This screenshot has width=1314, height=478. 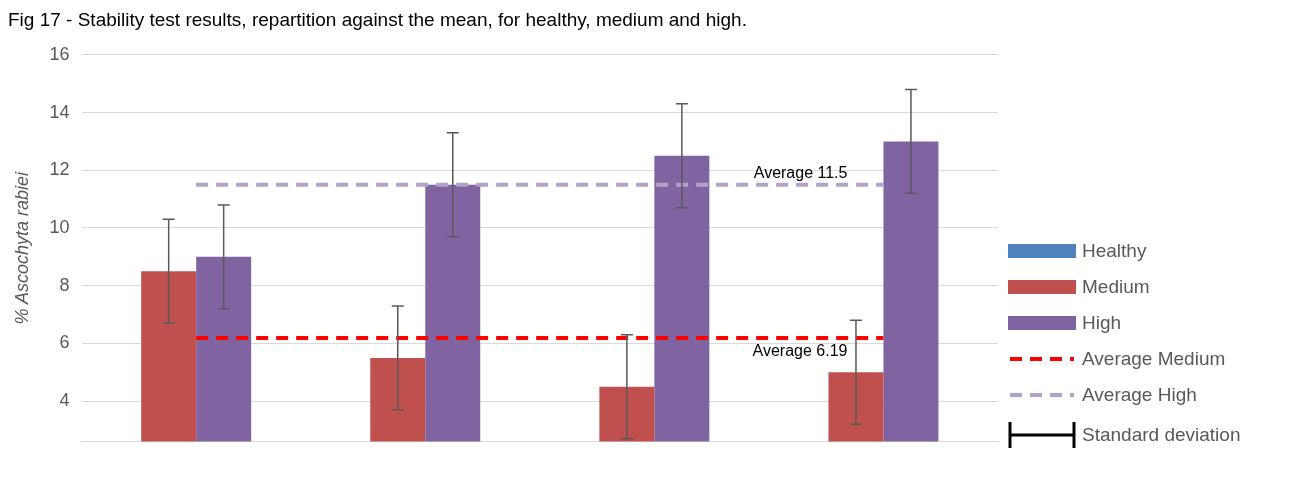 What do you see at coordinates (800, 351) in the screenshot?
I see `annotation: Average 6.19` at bounding box center [800, 351].